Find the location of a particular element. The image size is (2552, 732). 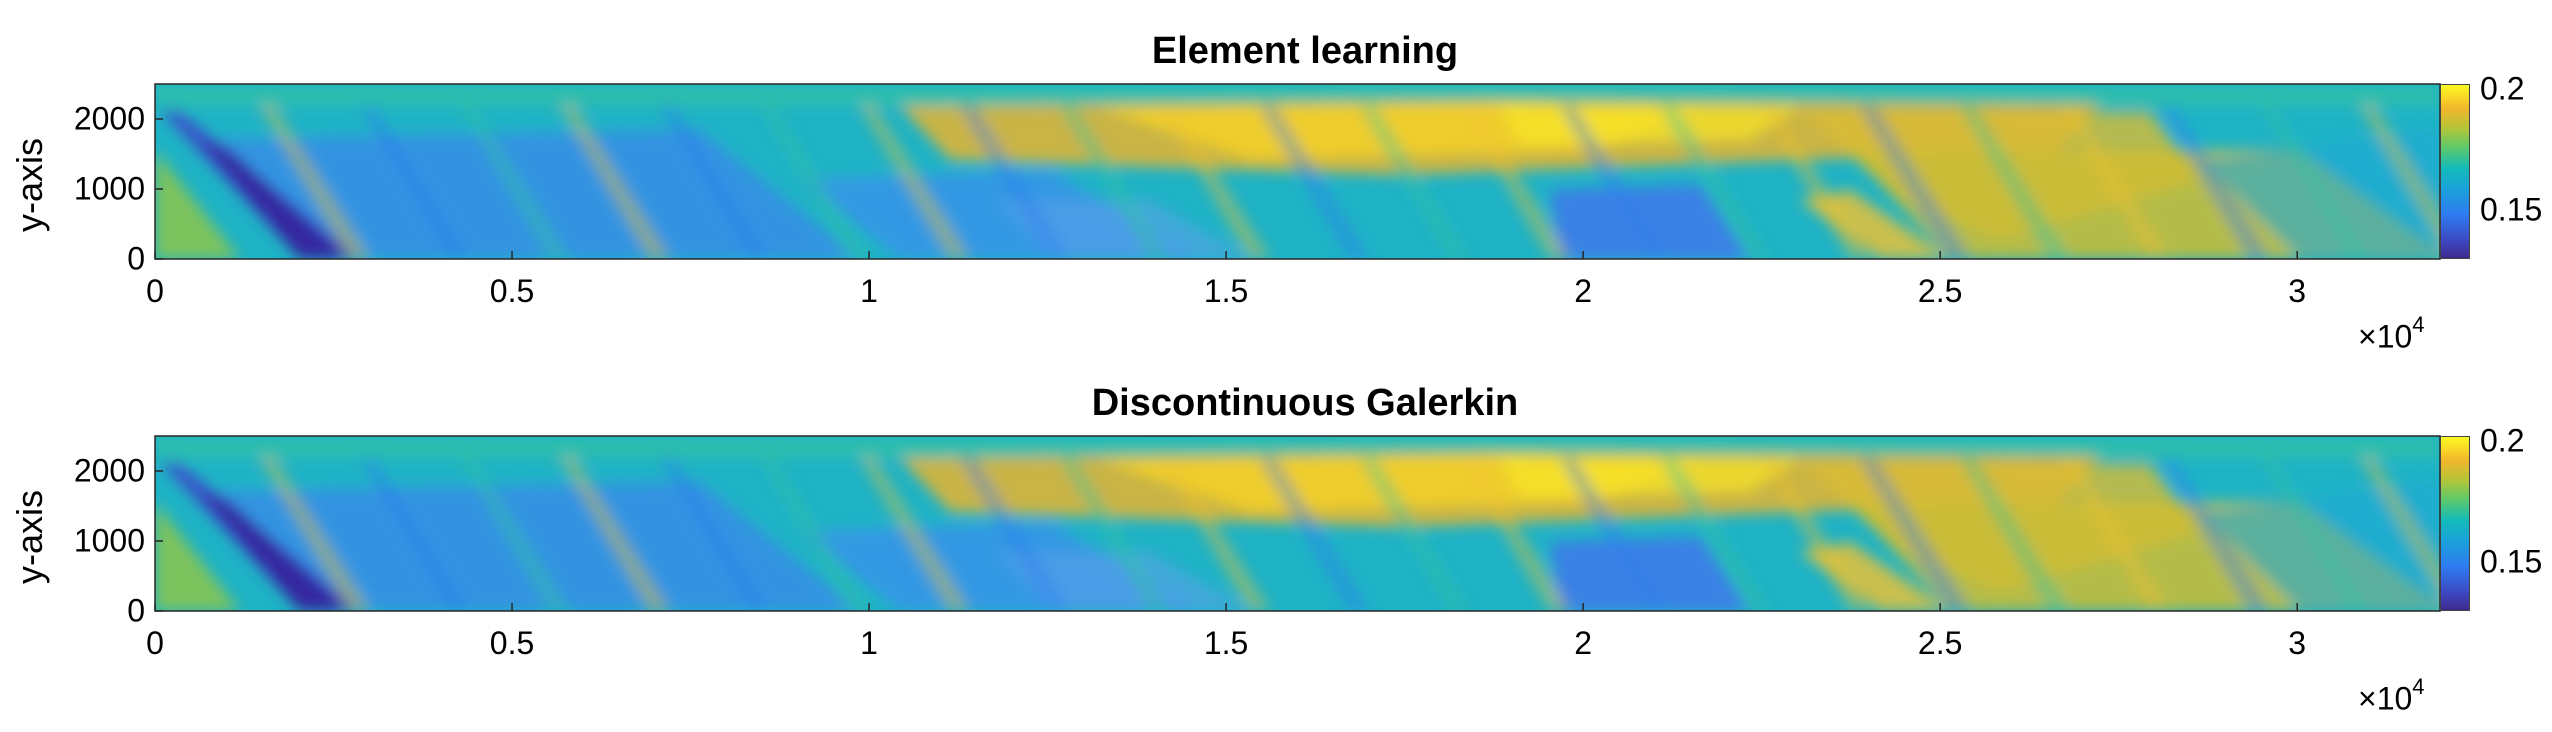

chart-title: Element learning is located at coordinates (1305, 51).